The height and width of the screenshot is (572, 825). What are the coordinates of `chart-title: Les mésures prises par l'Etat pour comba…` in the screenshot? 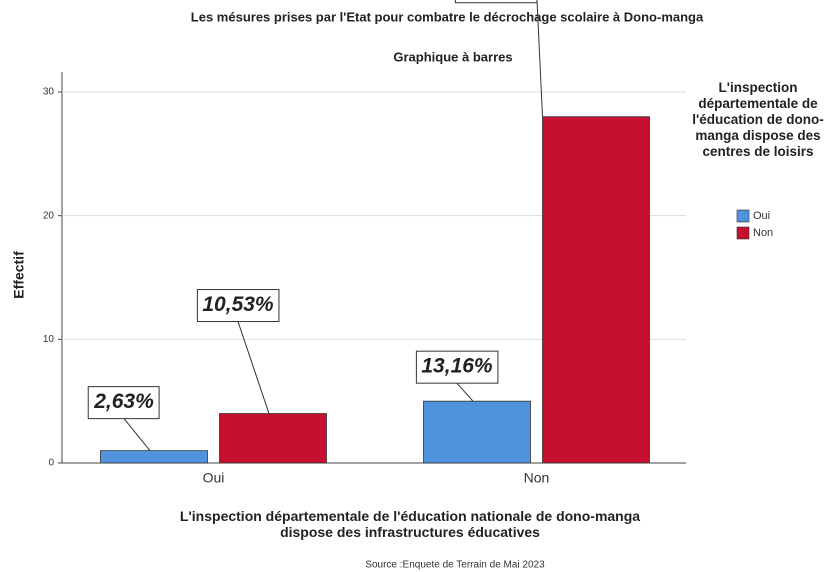 It's located at (447, 16).